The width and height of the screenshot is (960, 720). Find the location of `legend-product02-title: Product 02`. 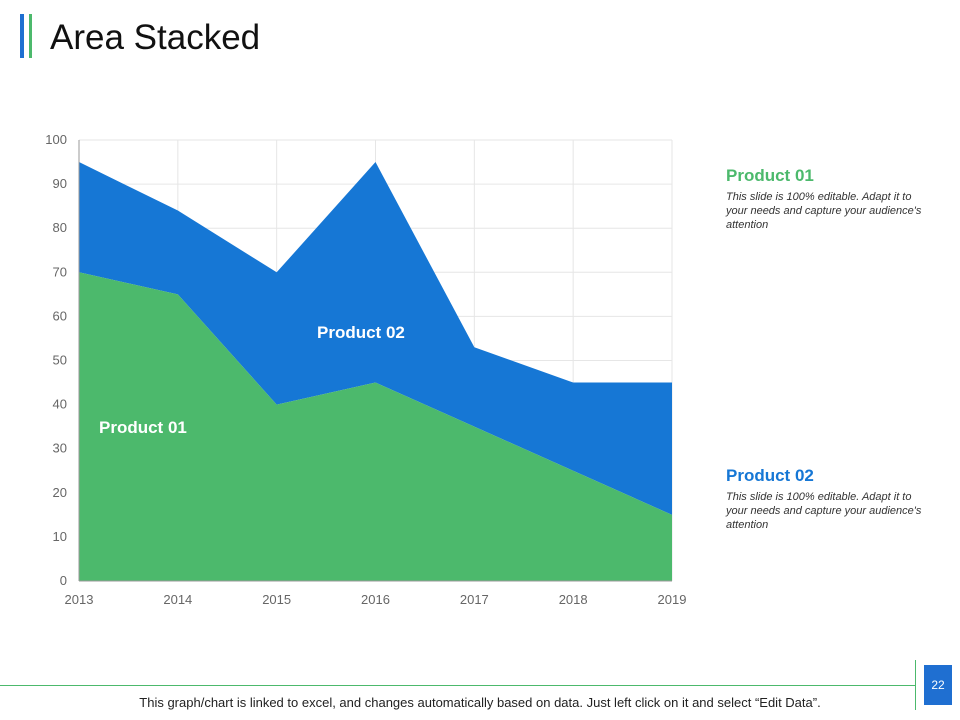

legend-product02-title: Product 02 is located at coordinates (770, 475).